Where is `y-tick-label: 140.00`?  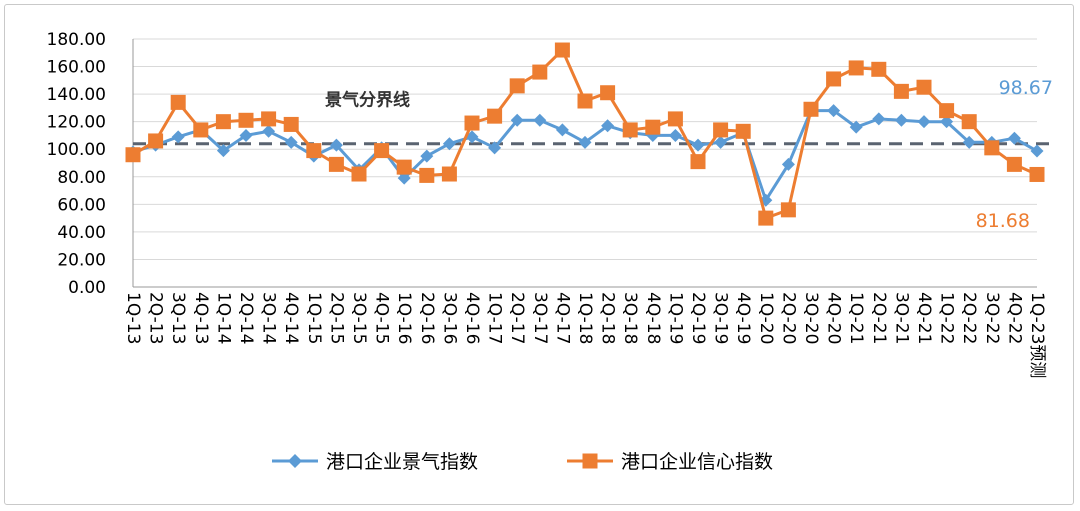 y-tick-label: 140.00 is located at coordinates (76, 95).